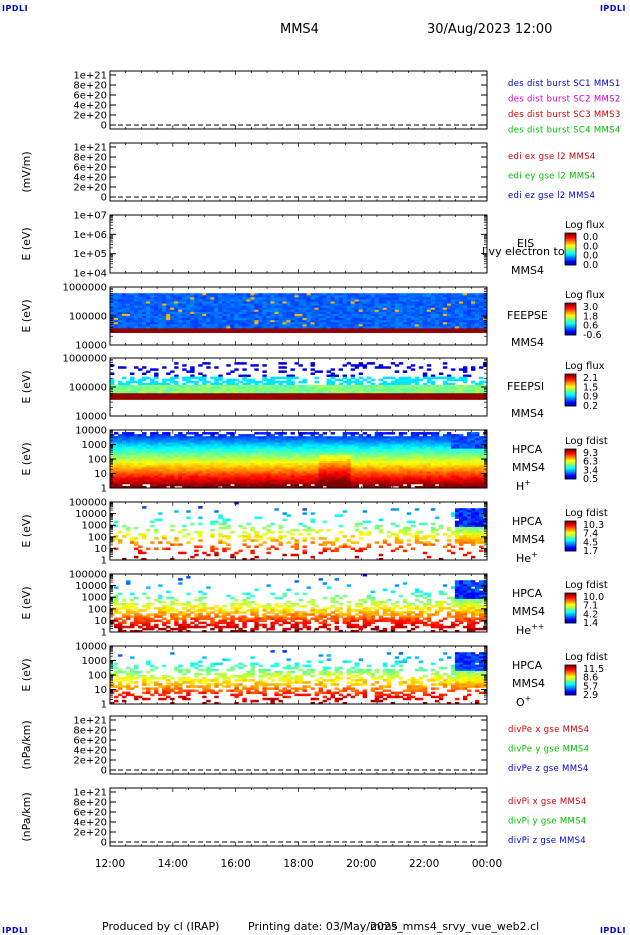  I want to click on spectrogram-feepsi, so click(298, 381).